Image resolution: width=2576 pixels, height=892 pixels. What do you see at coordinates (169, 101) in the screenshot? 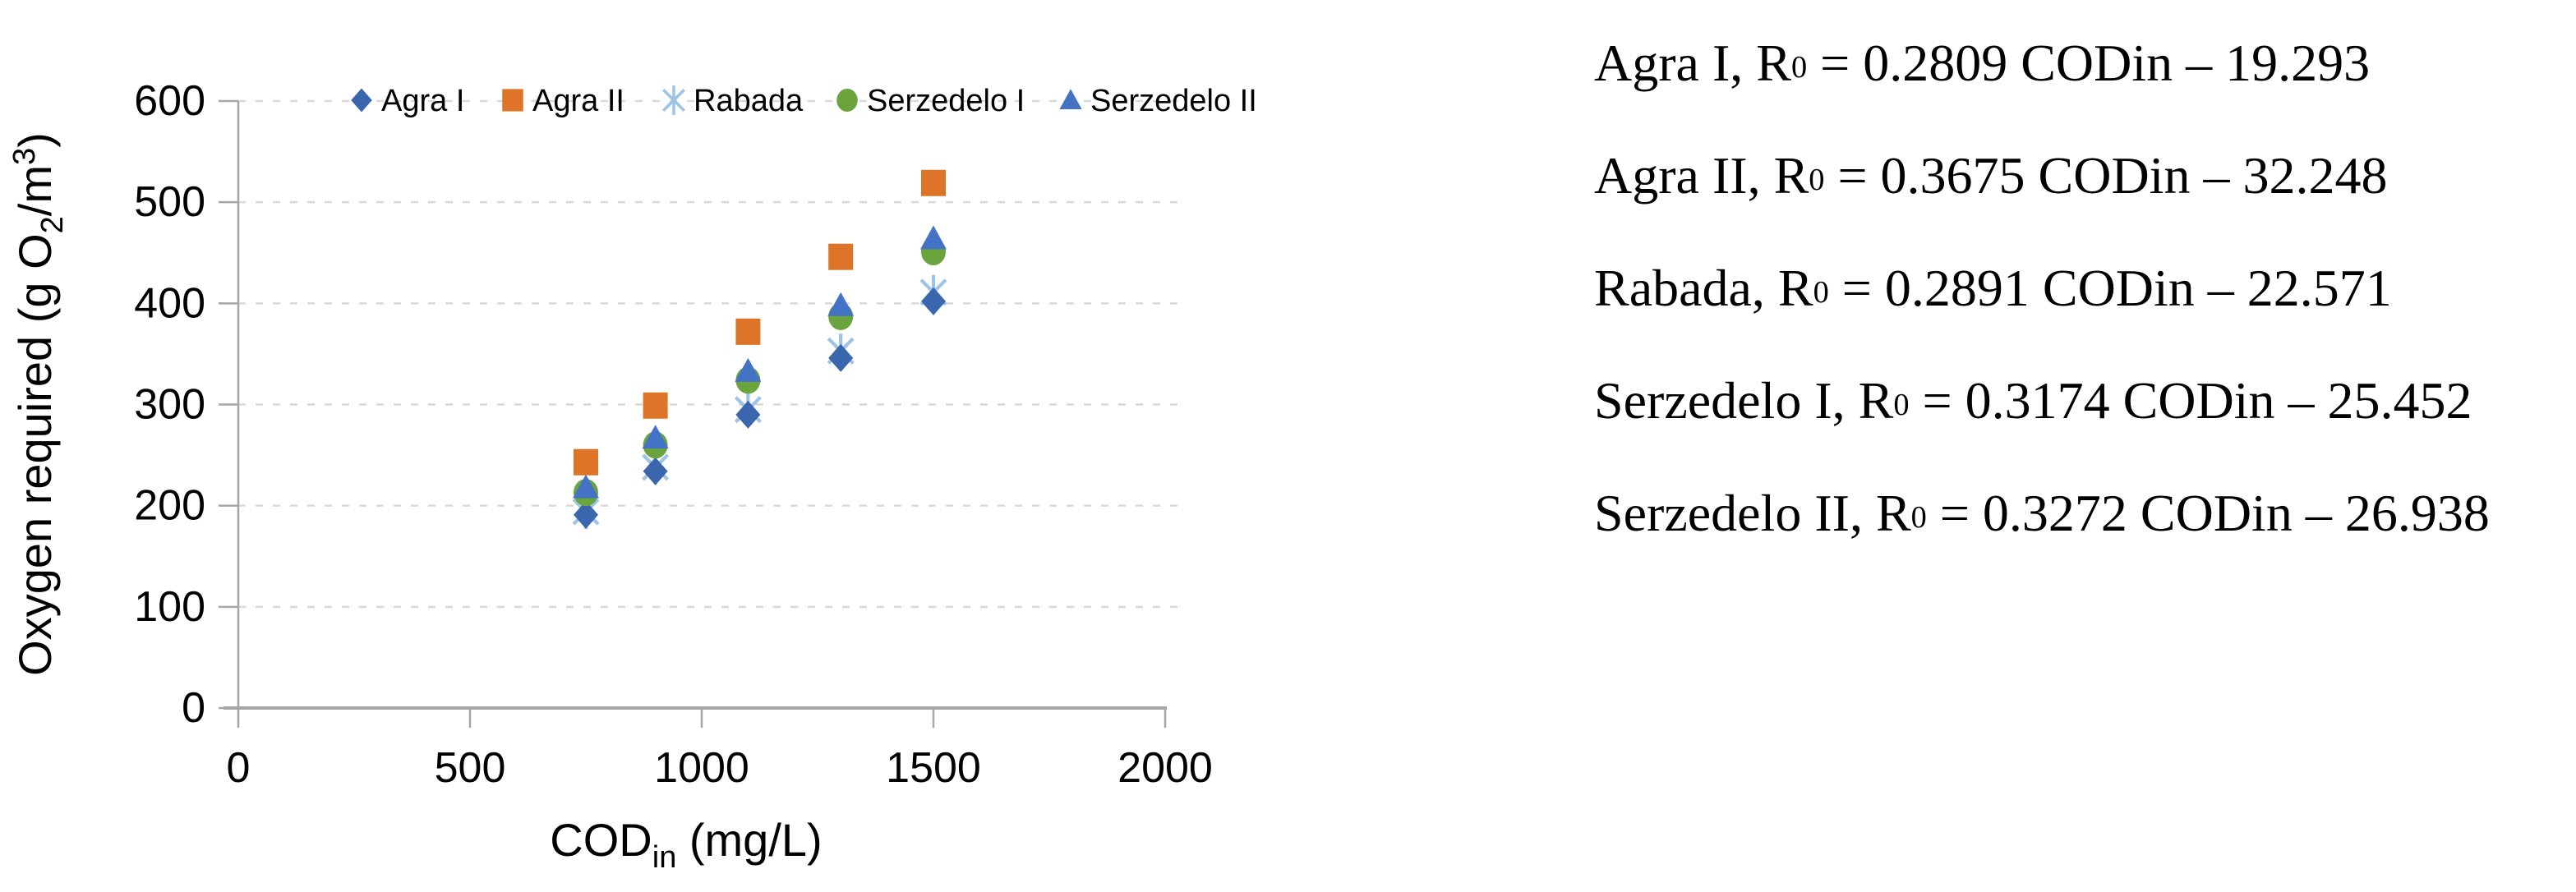
I see `y-tick-label: 600` at bounding box center [169, 101].